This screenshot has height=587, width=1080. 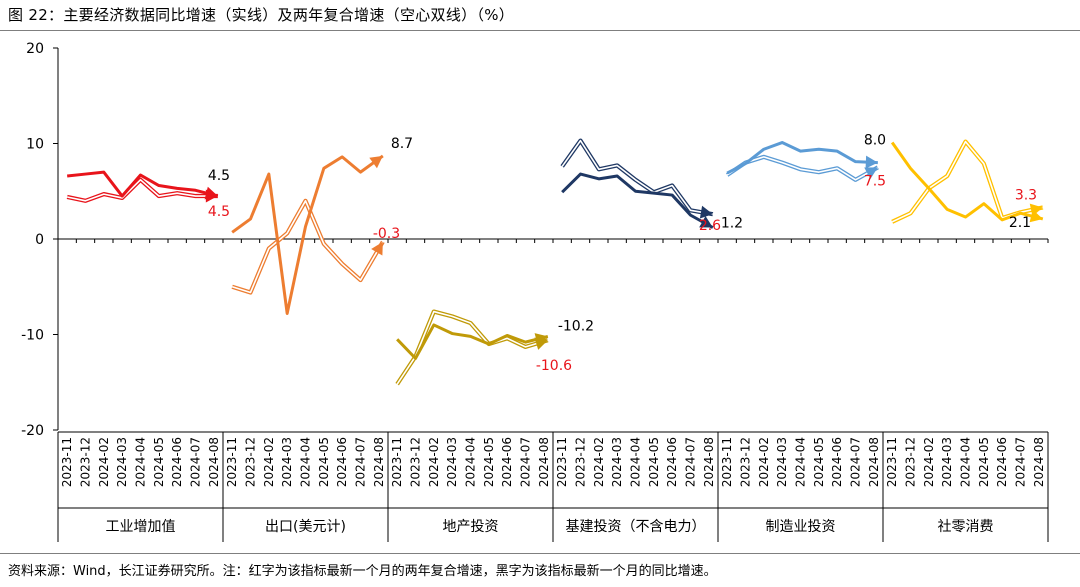 I want to click on y-tick-label: -10, so click(x=32, y=336).